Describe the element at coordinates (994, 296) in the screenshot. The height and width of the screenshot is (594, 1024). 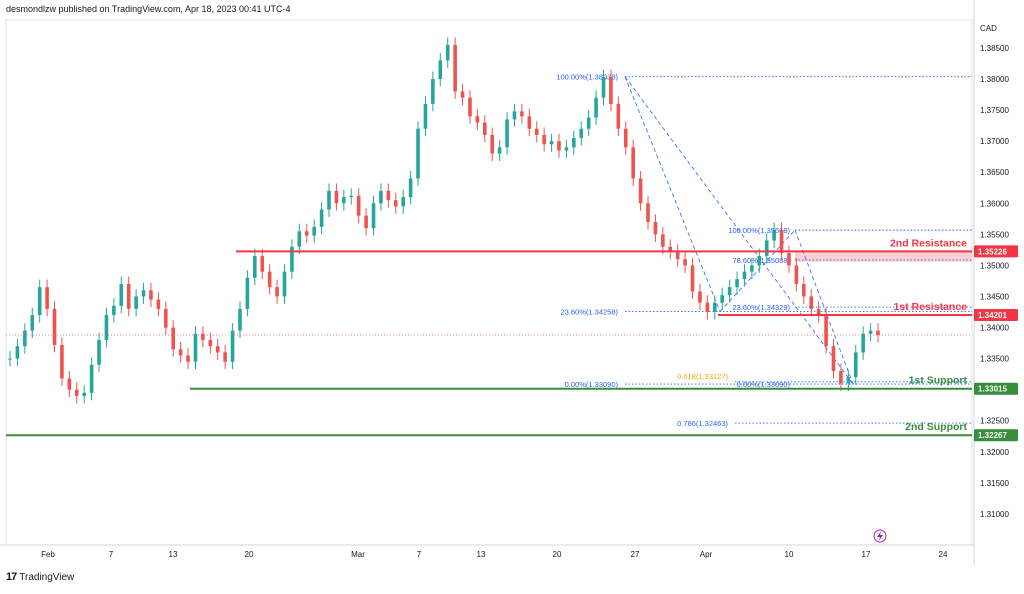
I see `price-tick-label: 1.34500` at that location.